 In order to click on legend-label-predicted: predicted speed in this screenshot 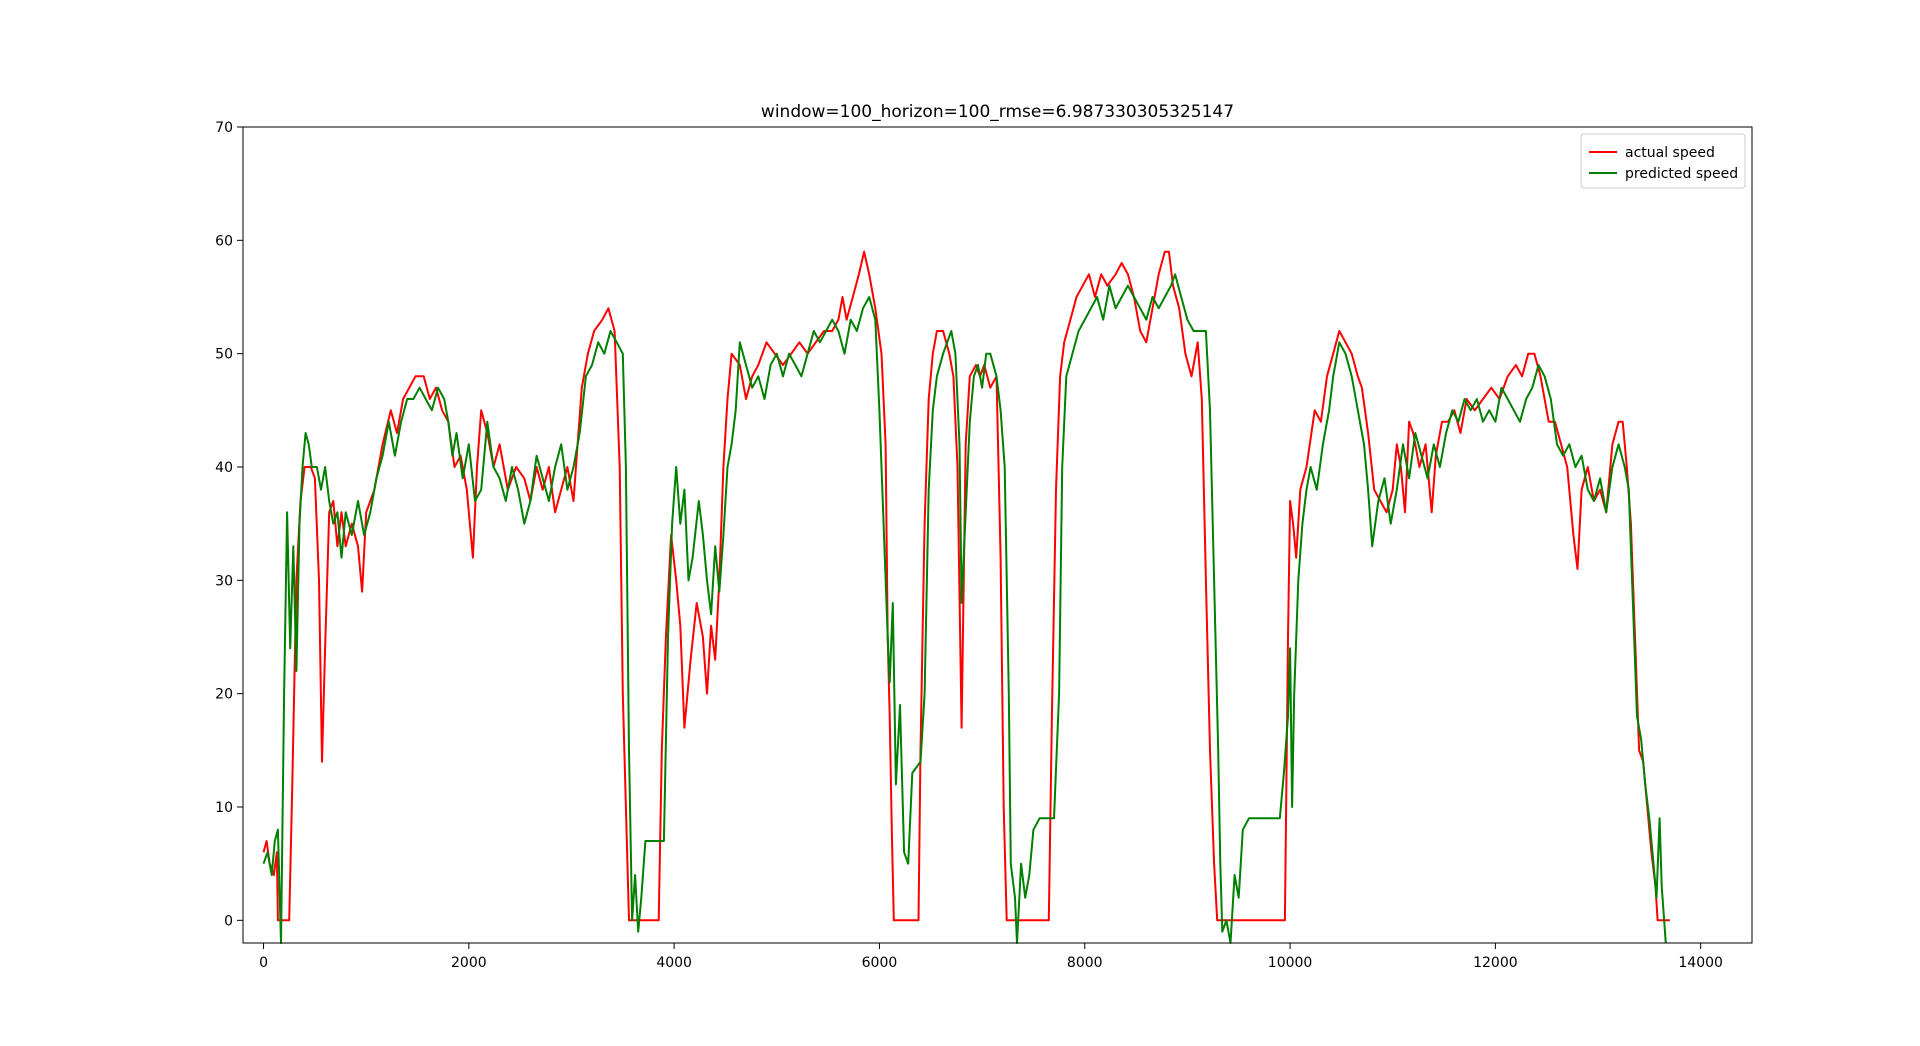, I will do `click(1681, 174)`.